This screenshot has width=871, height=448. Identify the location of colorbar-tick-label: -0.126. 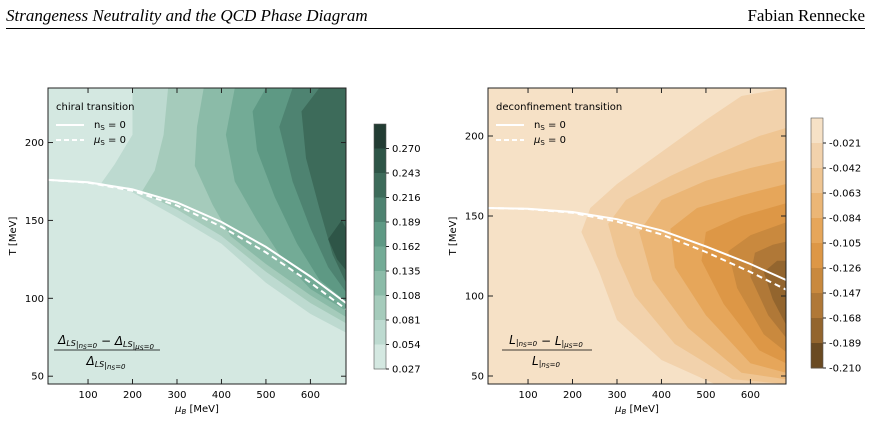
(845, 269).